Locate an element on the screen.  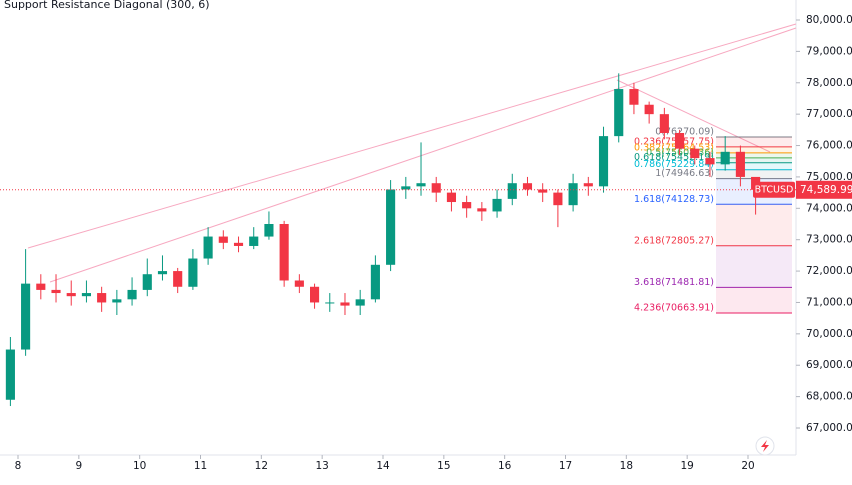
y-tick-label: 75,000.00 is located at coordinates (829, 177).